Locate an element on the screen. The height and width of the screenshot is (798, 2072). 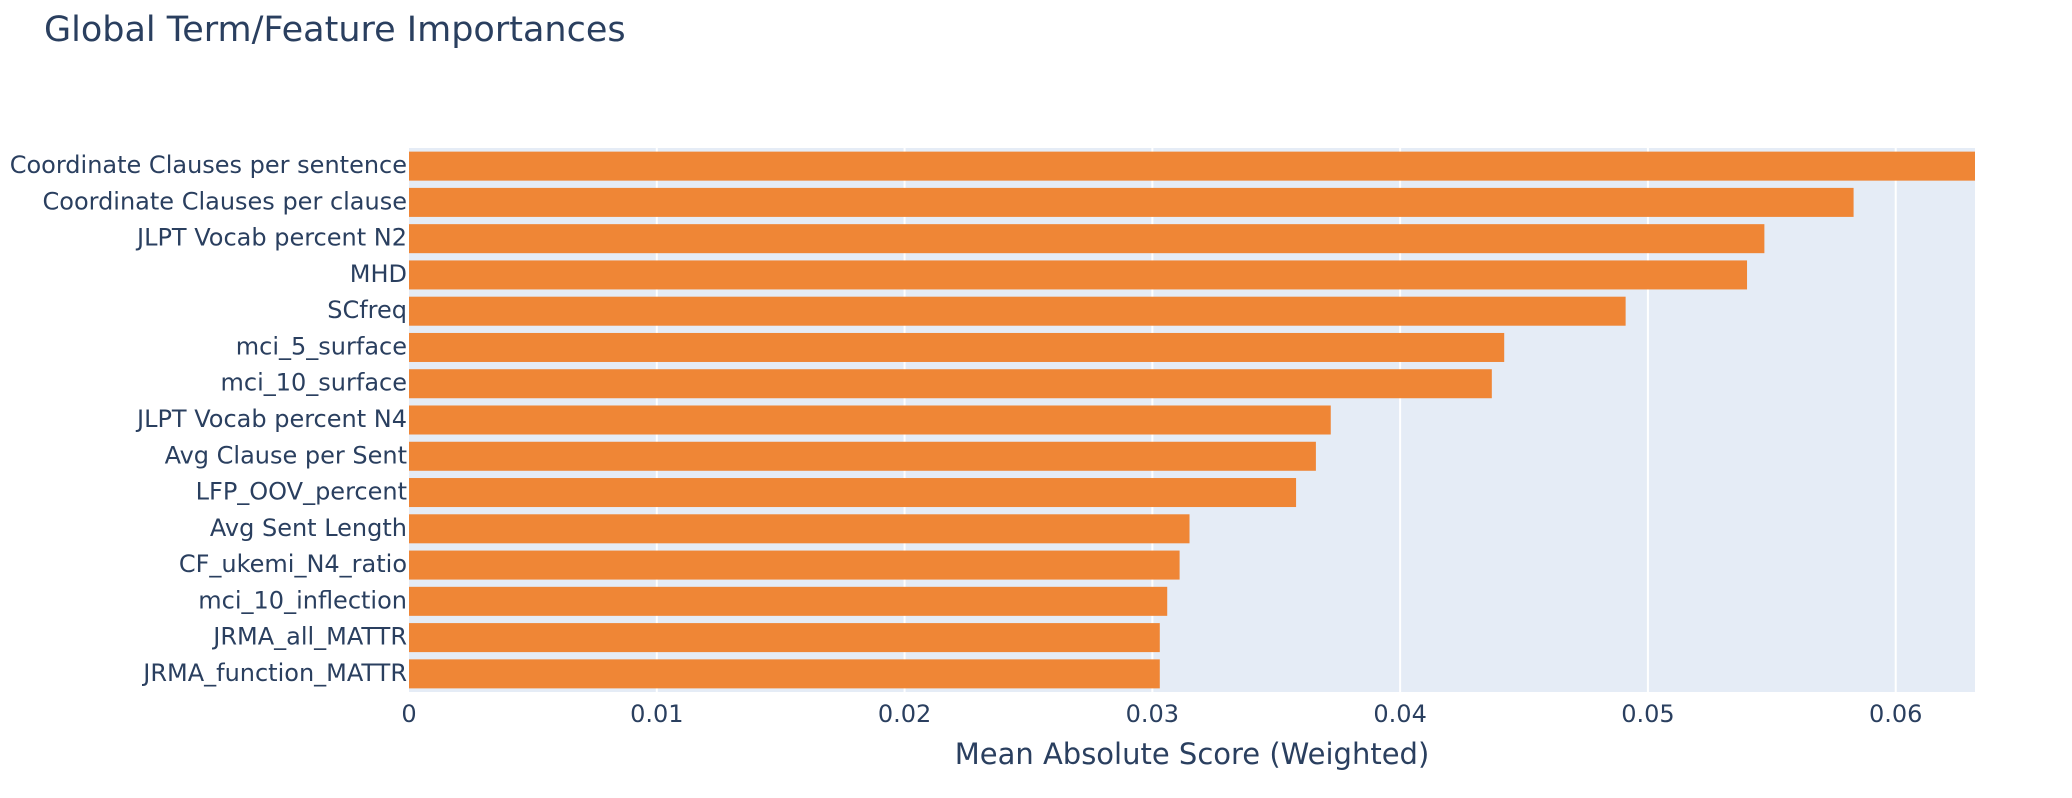
y-category-label: CF_ukemi_N4_ratio is located at coordinates (293, 564).